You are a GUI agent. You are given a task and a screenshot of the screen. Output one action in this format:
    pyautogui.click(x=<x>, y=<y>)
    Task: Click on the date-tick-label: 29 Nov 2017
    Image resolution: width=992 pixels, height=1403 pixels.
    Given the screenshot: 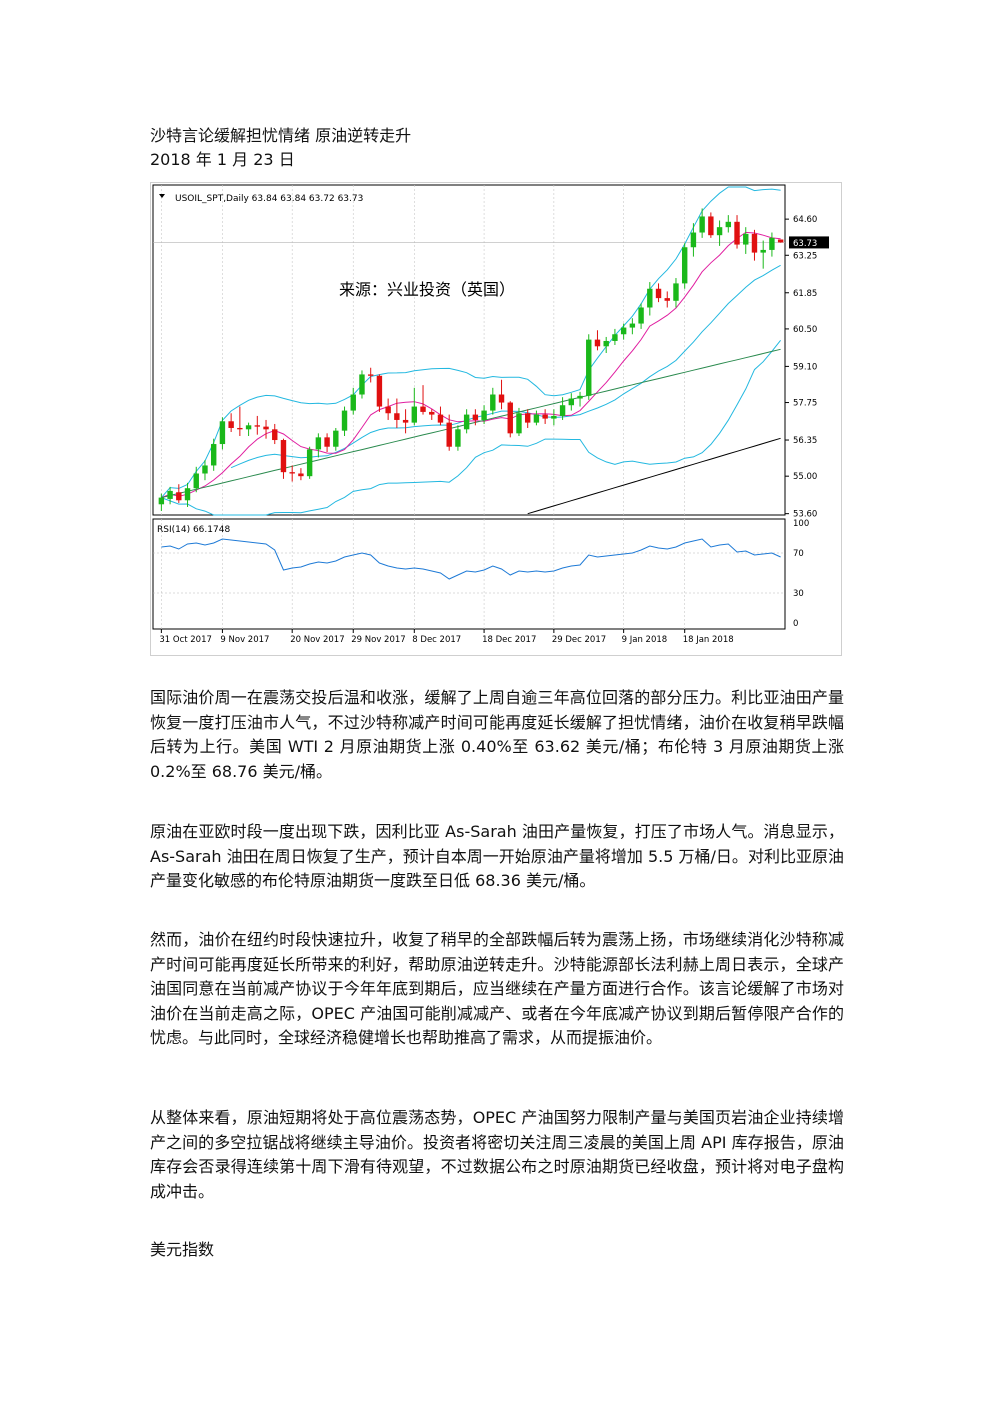 What is the action you would take?
    pyautogui.click(x=378, y=640)
    